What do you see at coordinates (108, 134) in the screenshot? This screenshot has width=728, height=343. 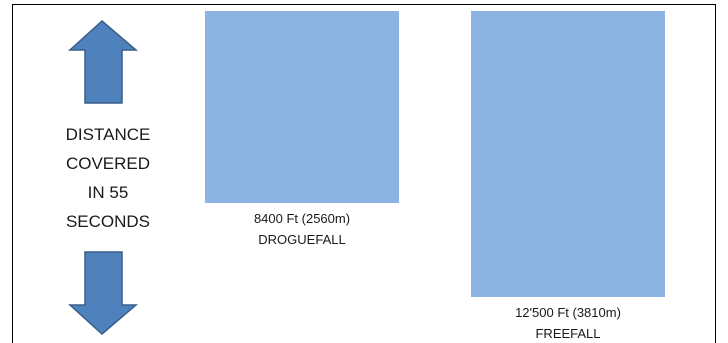 I see `axis-label-line-1: DISTANCE` at bounding box center [108, 134].